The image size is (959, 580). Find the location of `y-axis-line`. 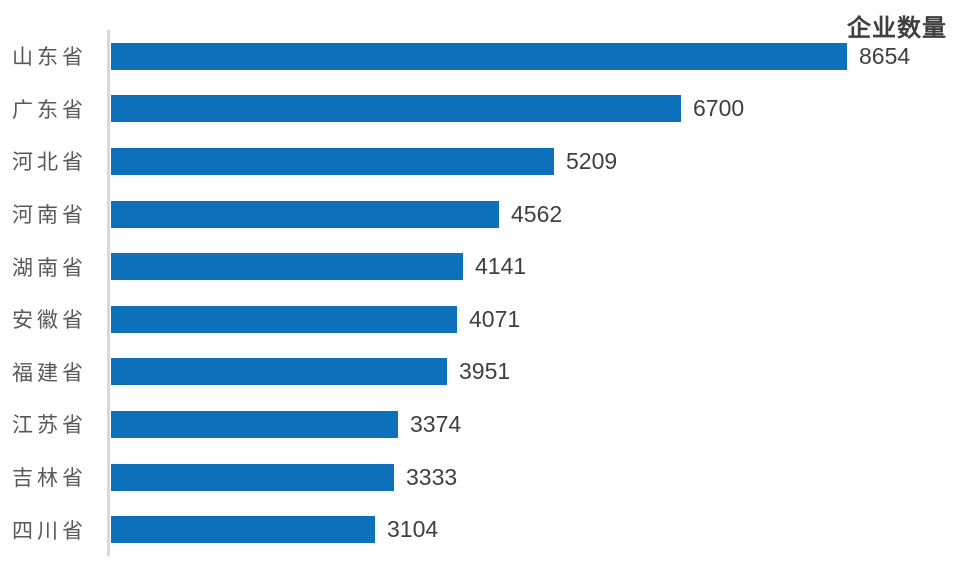

y-axis-line is located at coordinates (108, 293).